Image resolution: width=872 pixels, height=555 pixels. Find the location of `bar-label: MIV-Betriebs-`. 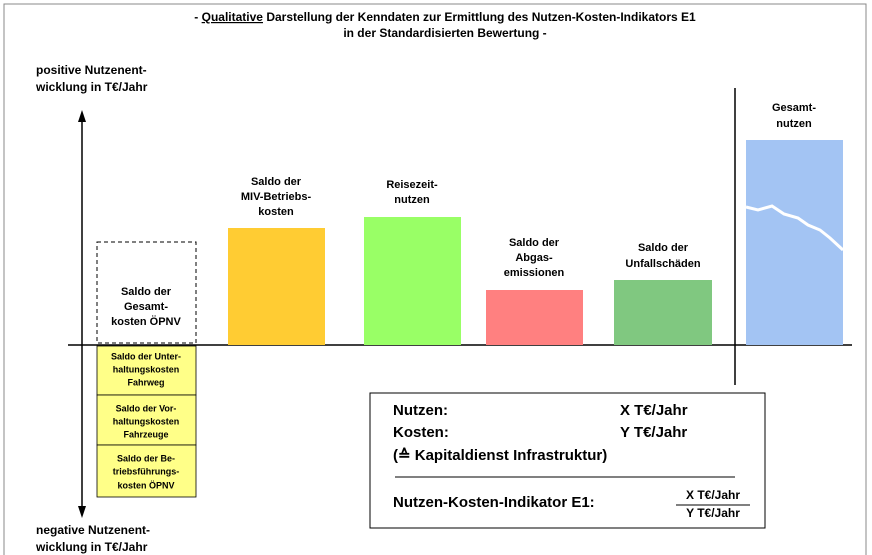

bar-label: MIV-Betriebs- is located at coordinates (276, 197).